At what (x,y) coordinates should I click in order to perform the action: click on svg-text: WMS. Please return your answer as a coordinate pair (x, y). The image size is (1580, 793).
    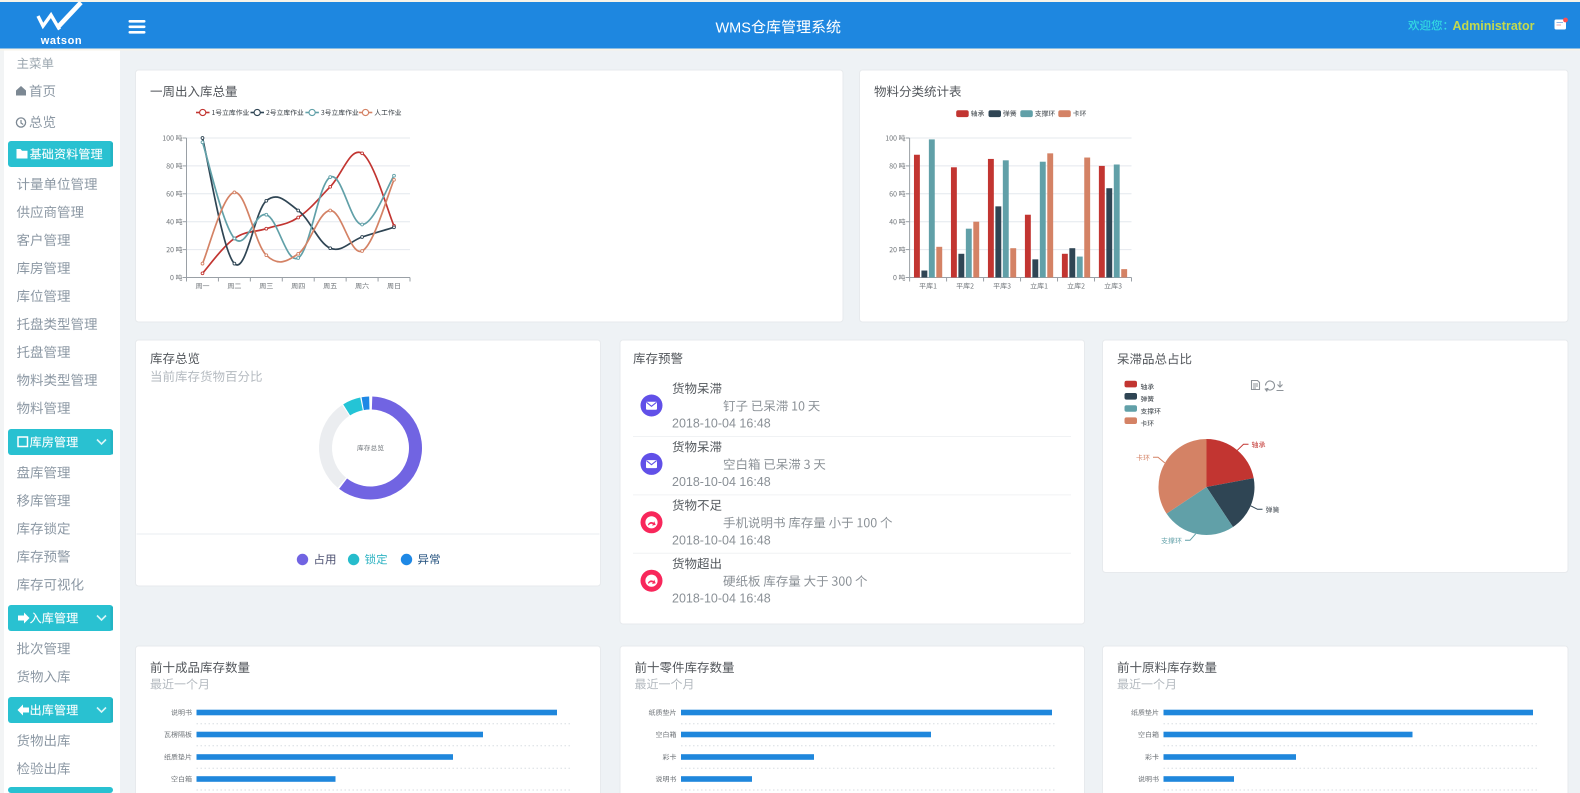
    Looking at the image, I should click on (733, 28).